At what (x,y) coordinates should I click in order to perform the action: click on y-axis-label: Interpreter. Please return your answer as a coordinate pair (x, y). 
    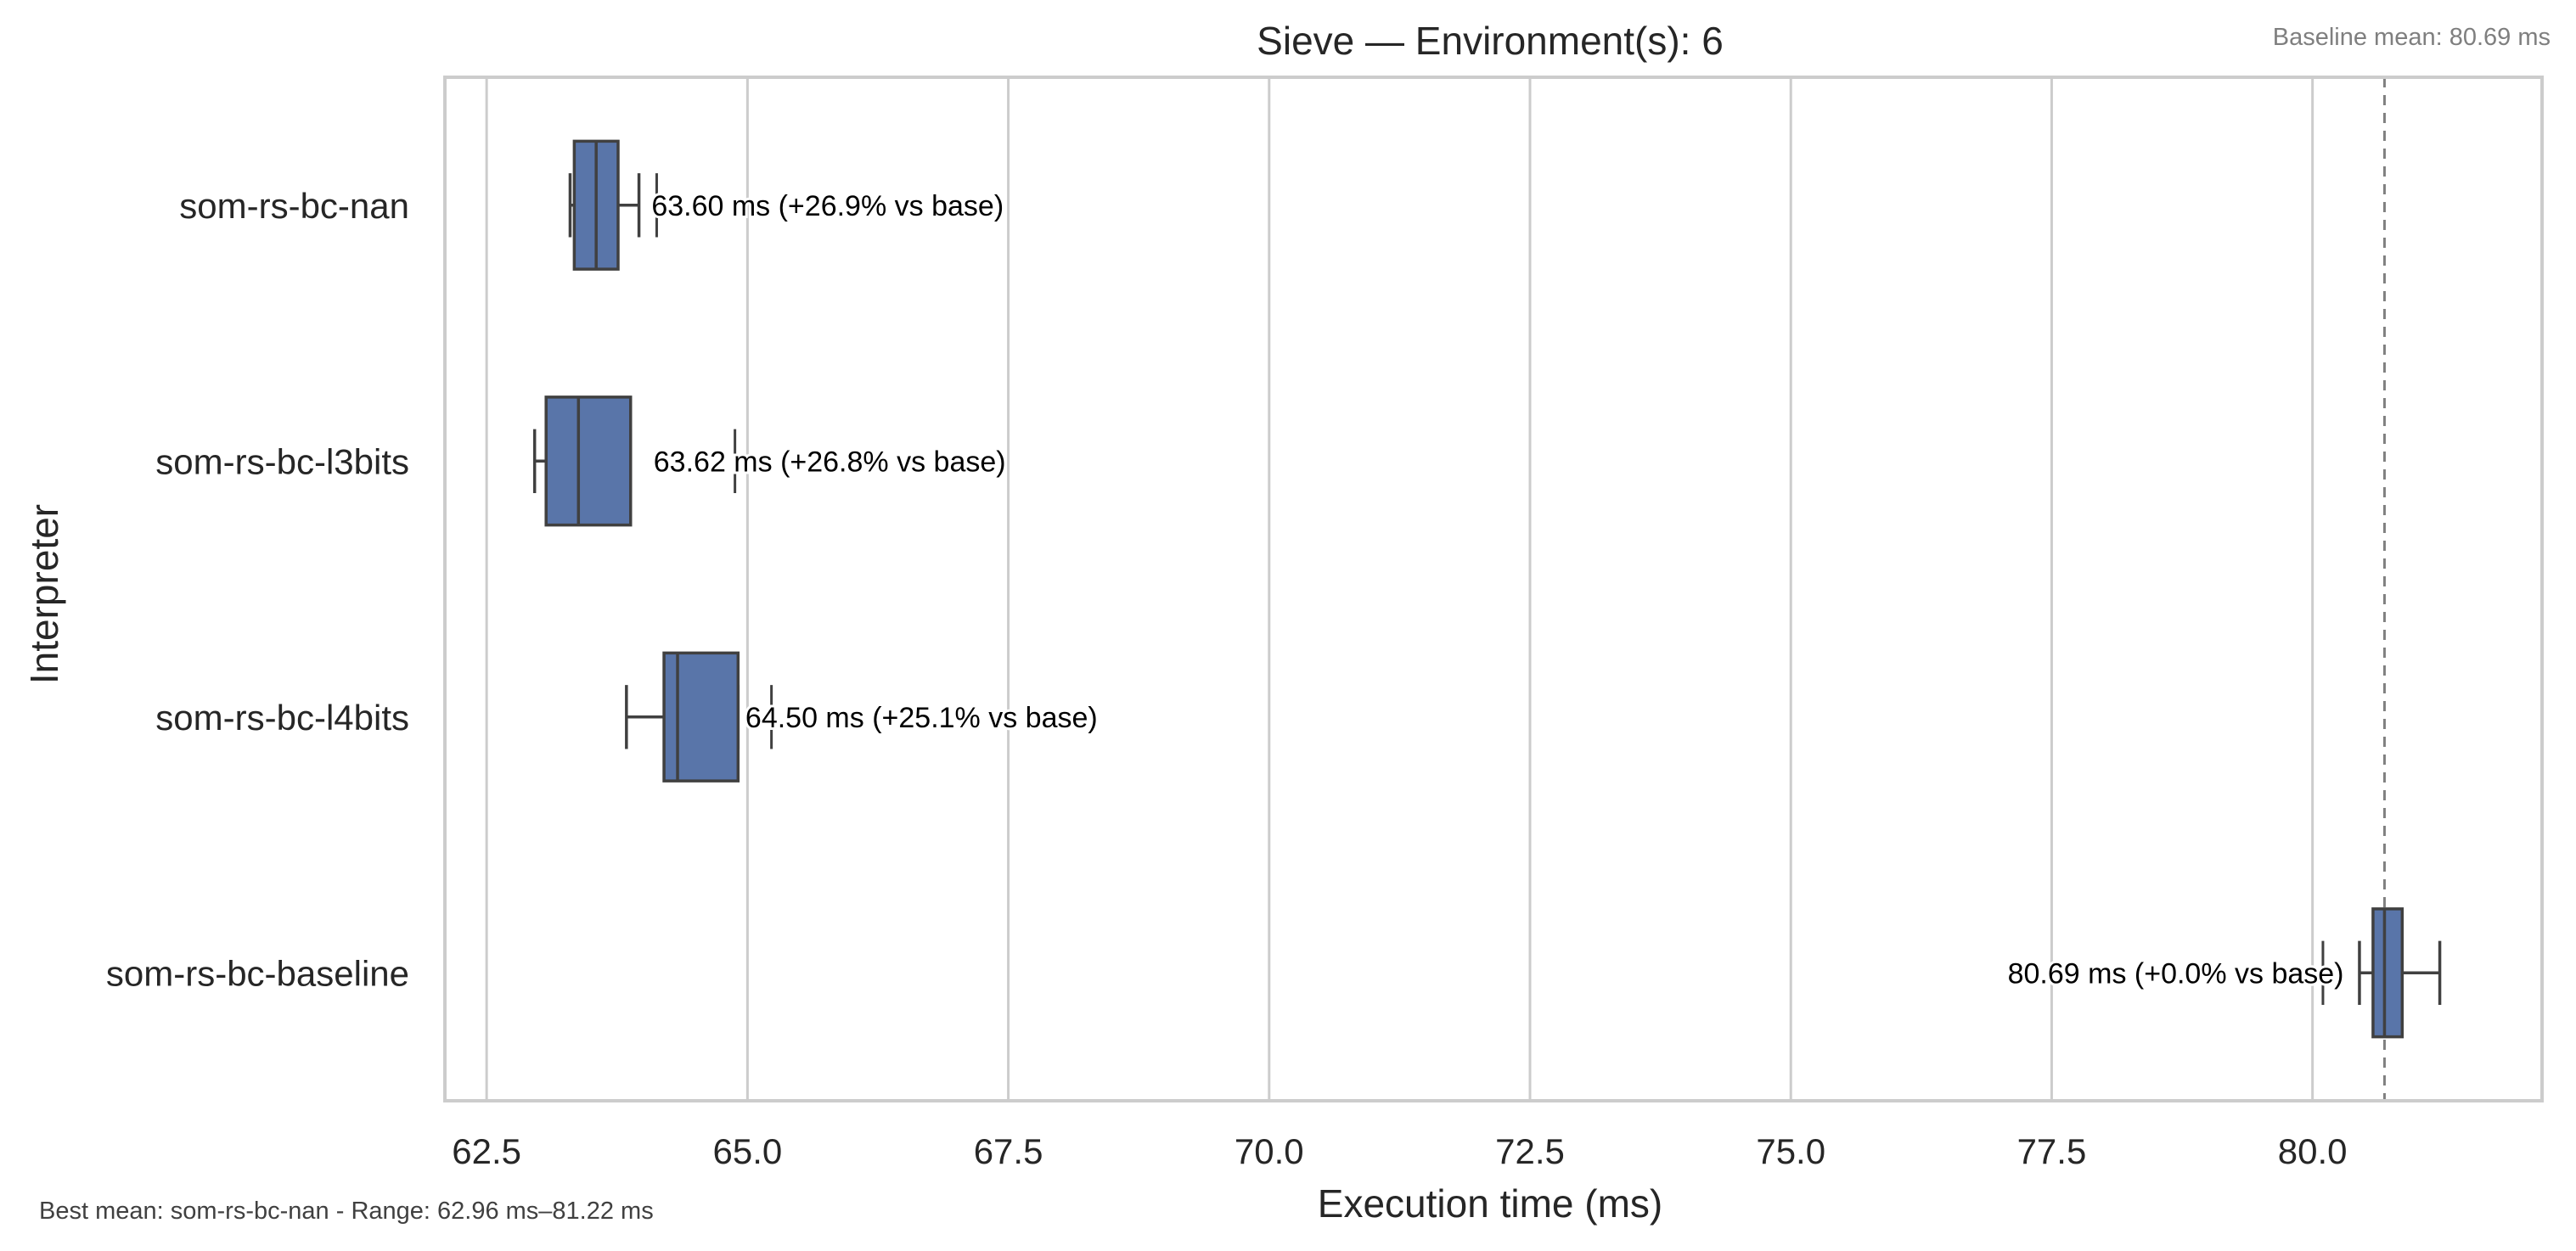
    Looking at the image, I should click on (44, 594).